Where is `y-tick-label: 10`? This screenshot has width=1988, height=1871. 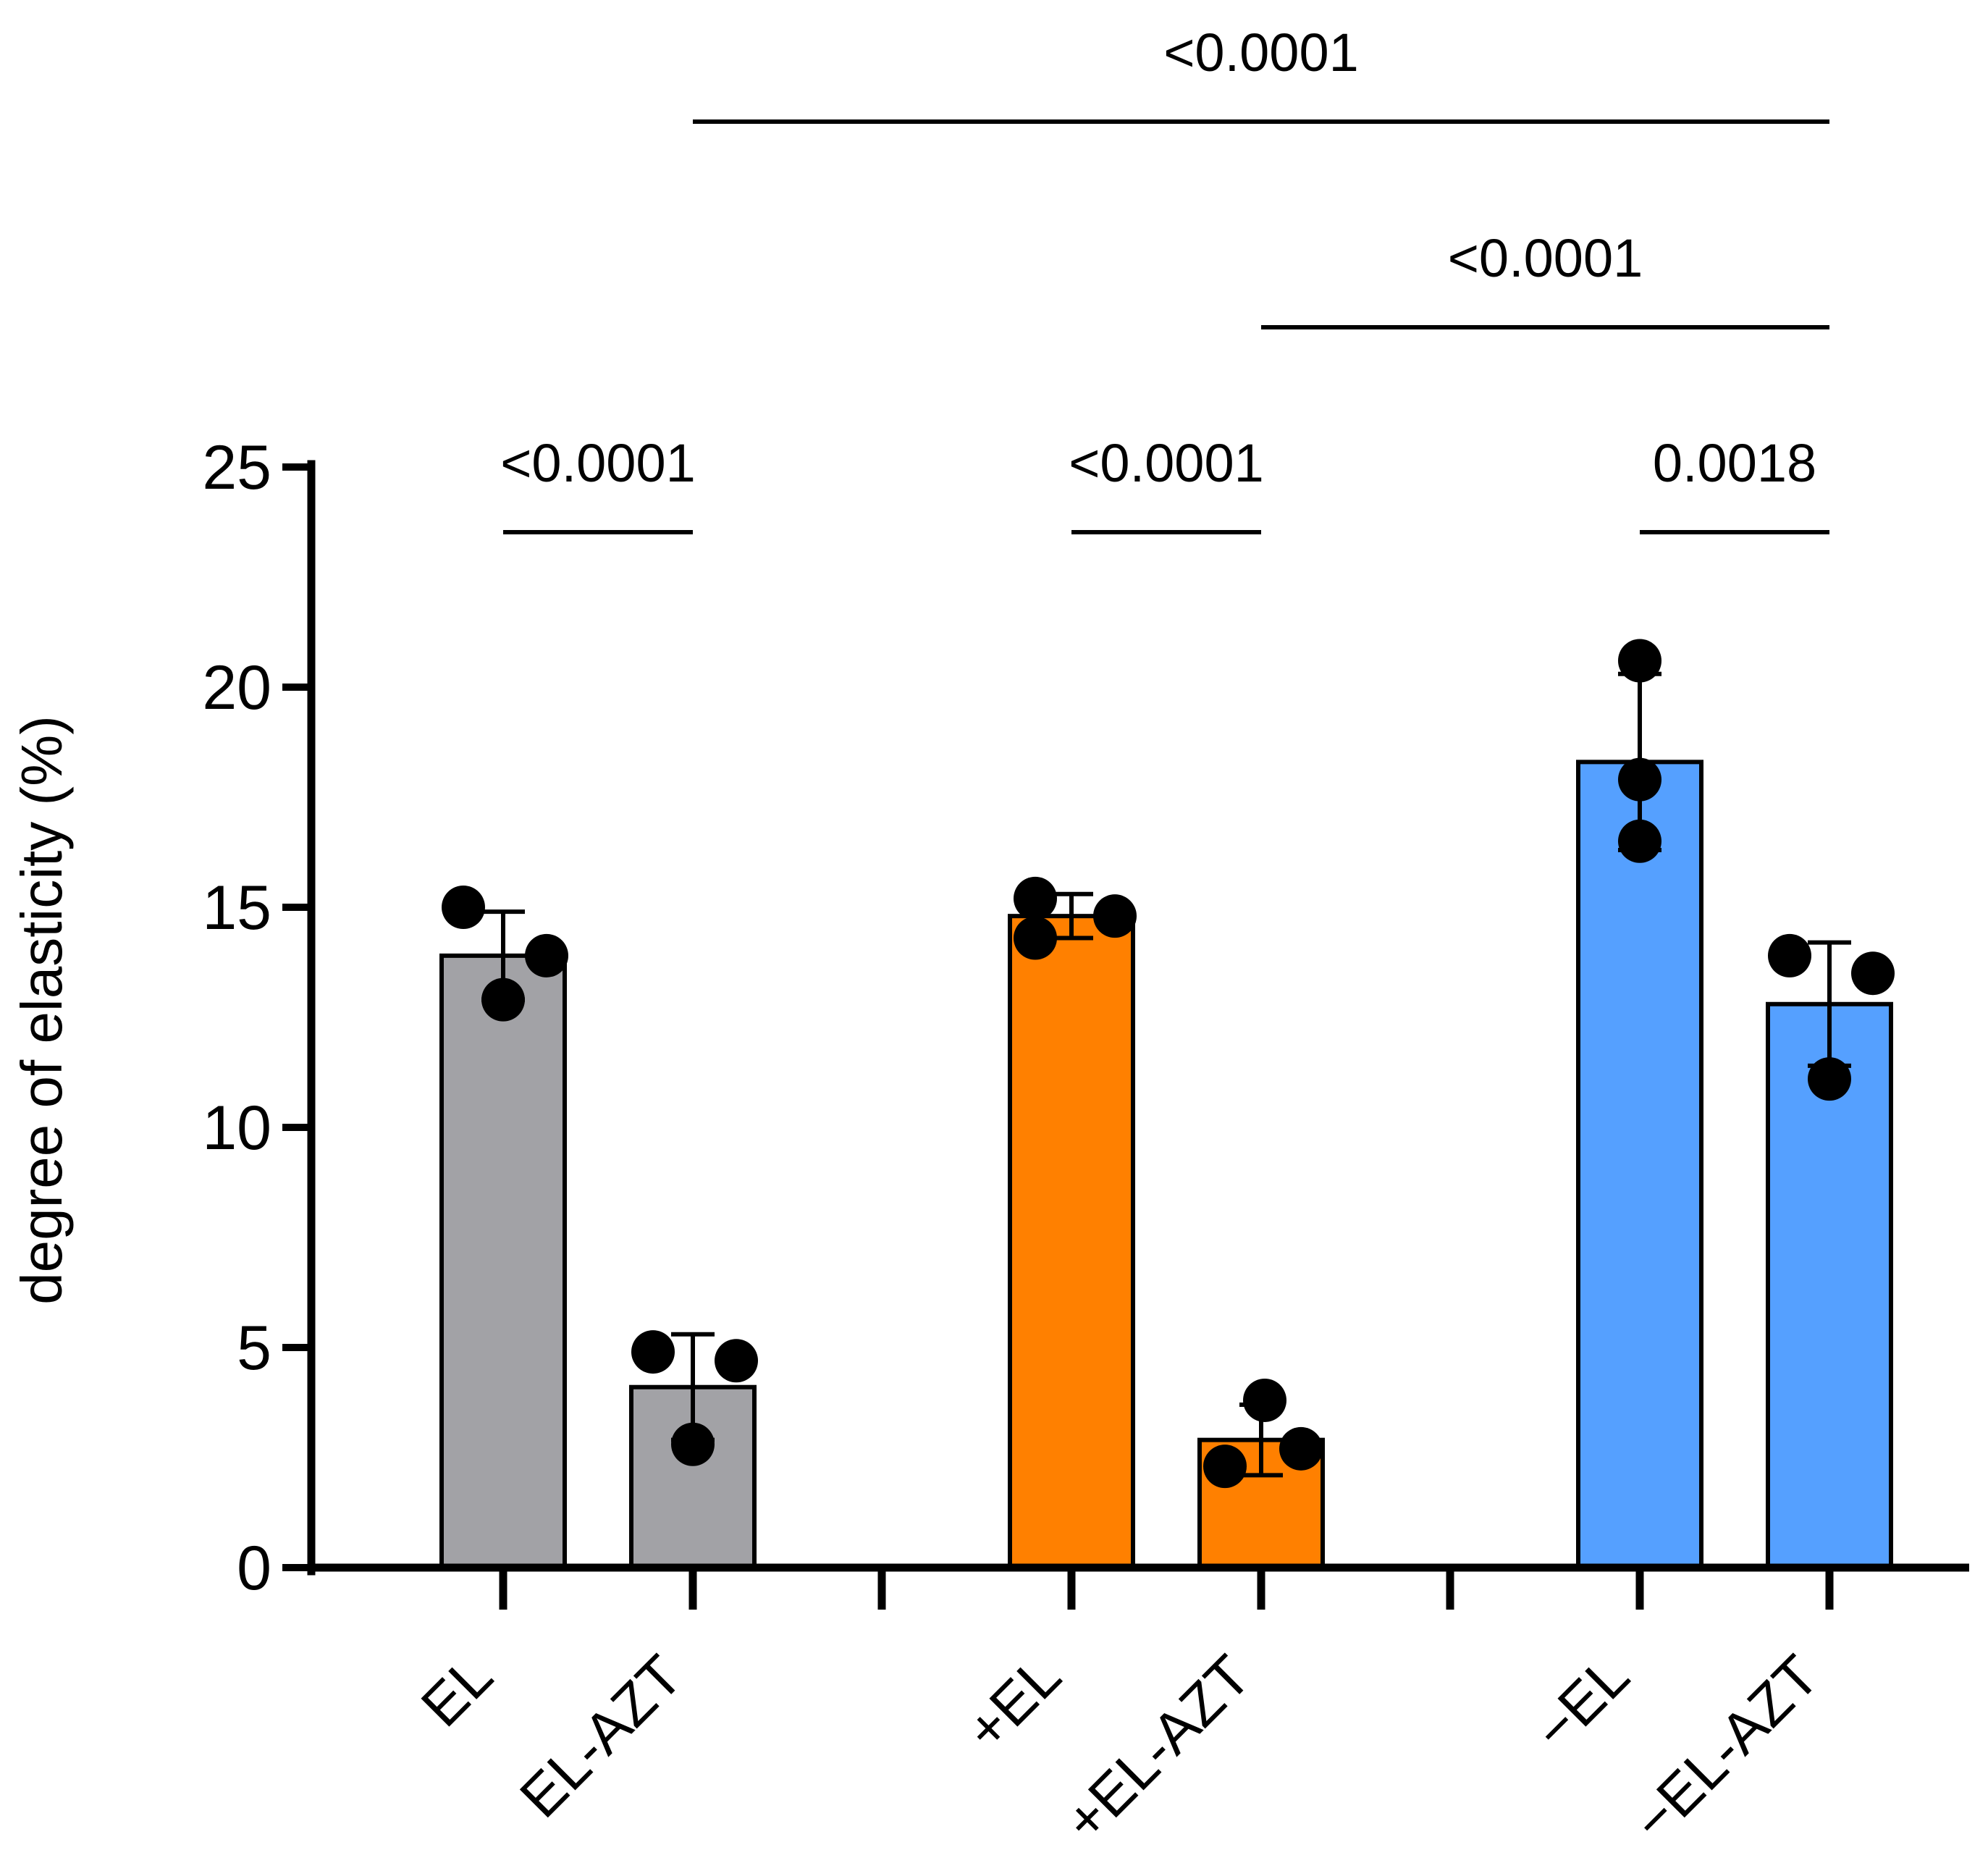
y-tick-label: 10 is located at coordinates (236, 1128).